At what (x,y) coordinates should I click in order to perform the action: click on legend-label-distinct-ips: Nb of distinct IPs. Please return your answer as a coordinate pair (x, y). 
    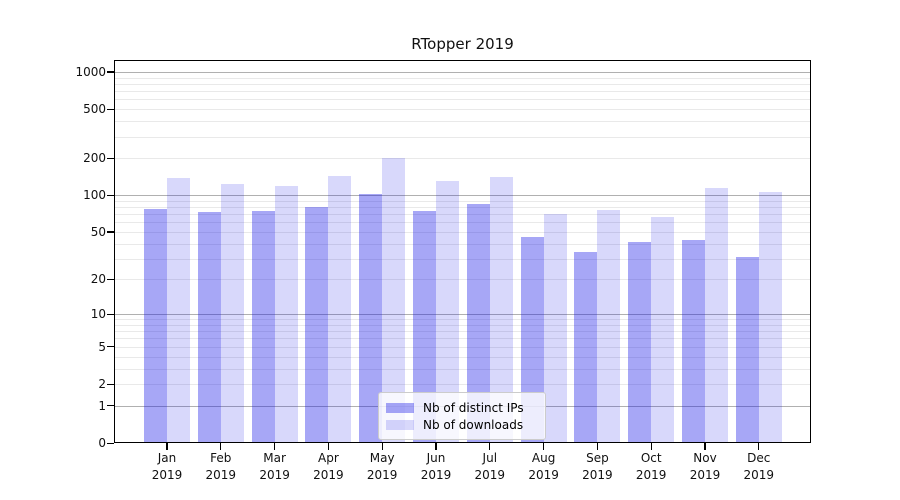
    Looking at the image, I should click on (473, 407).